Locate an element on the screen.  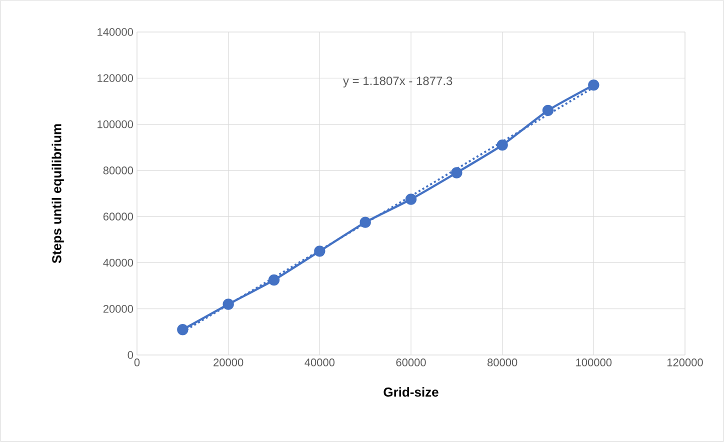
x-tick-label: 20000 is located at coordinates (229, 362).